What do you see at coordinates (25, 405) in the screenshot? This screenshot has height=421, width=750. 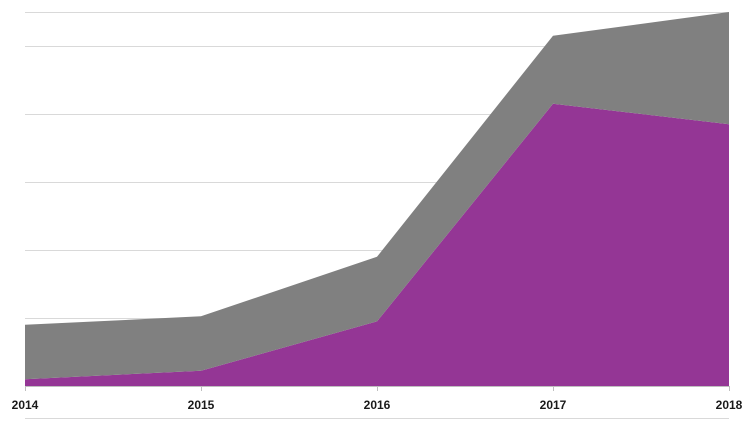 I see `x-tick-label-2014: 2014` at bounding box center [25, 405].